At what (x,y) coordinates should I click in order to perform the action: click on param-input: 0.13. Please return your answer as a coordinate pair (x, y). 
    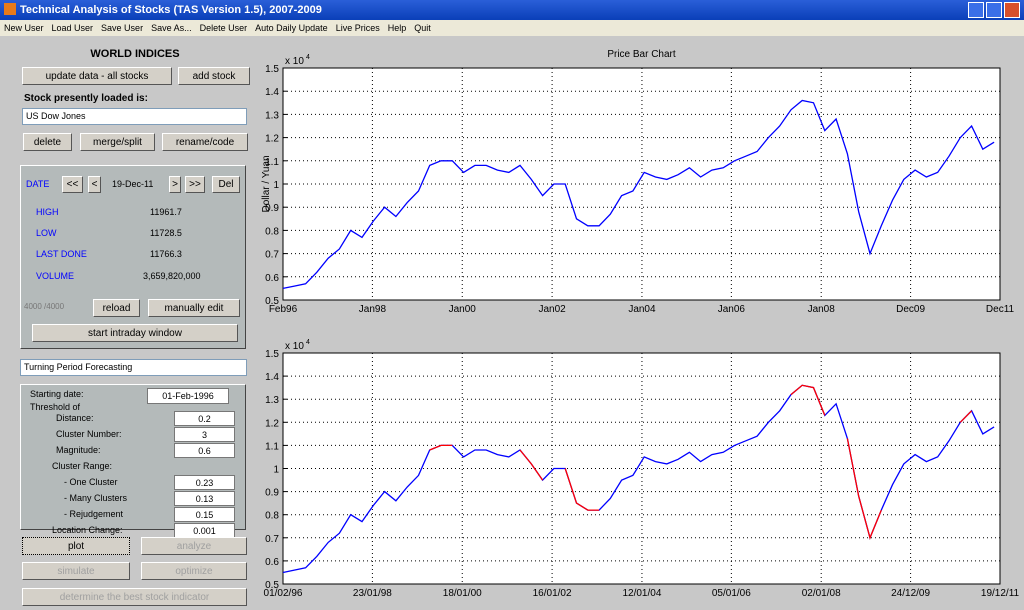
    Looking at the image, I should click on (204, 498).